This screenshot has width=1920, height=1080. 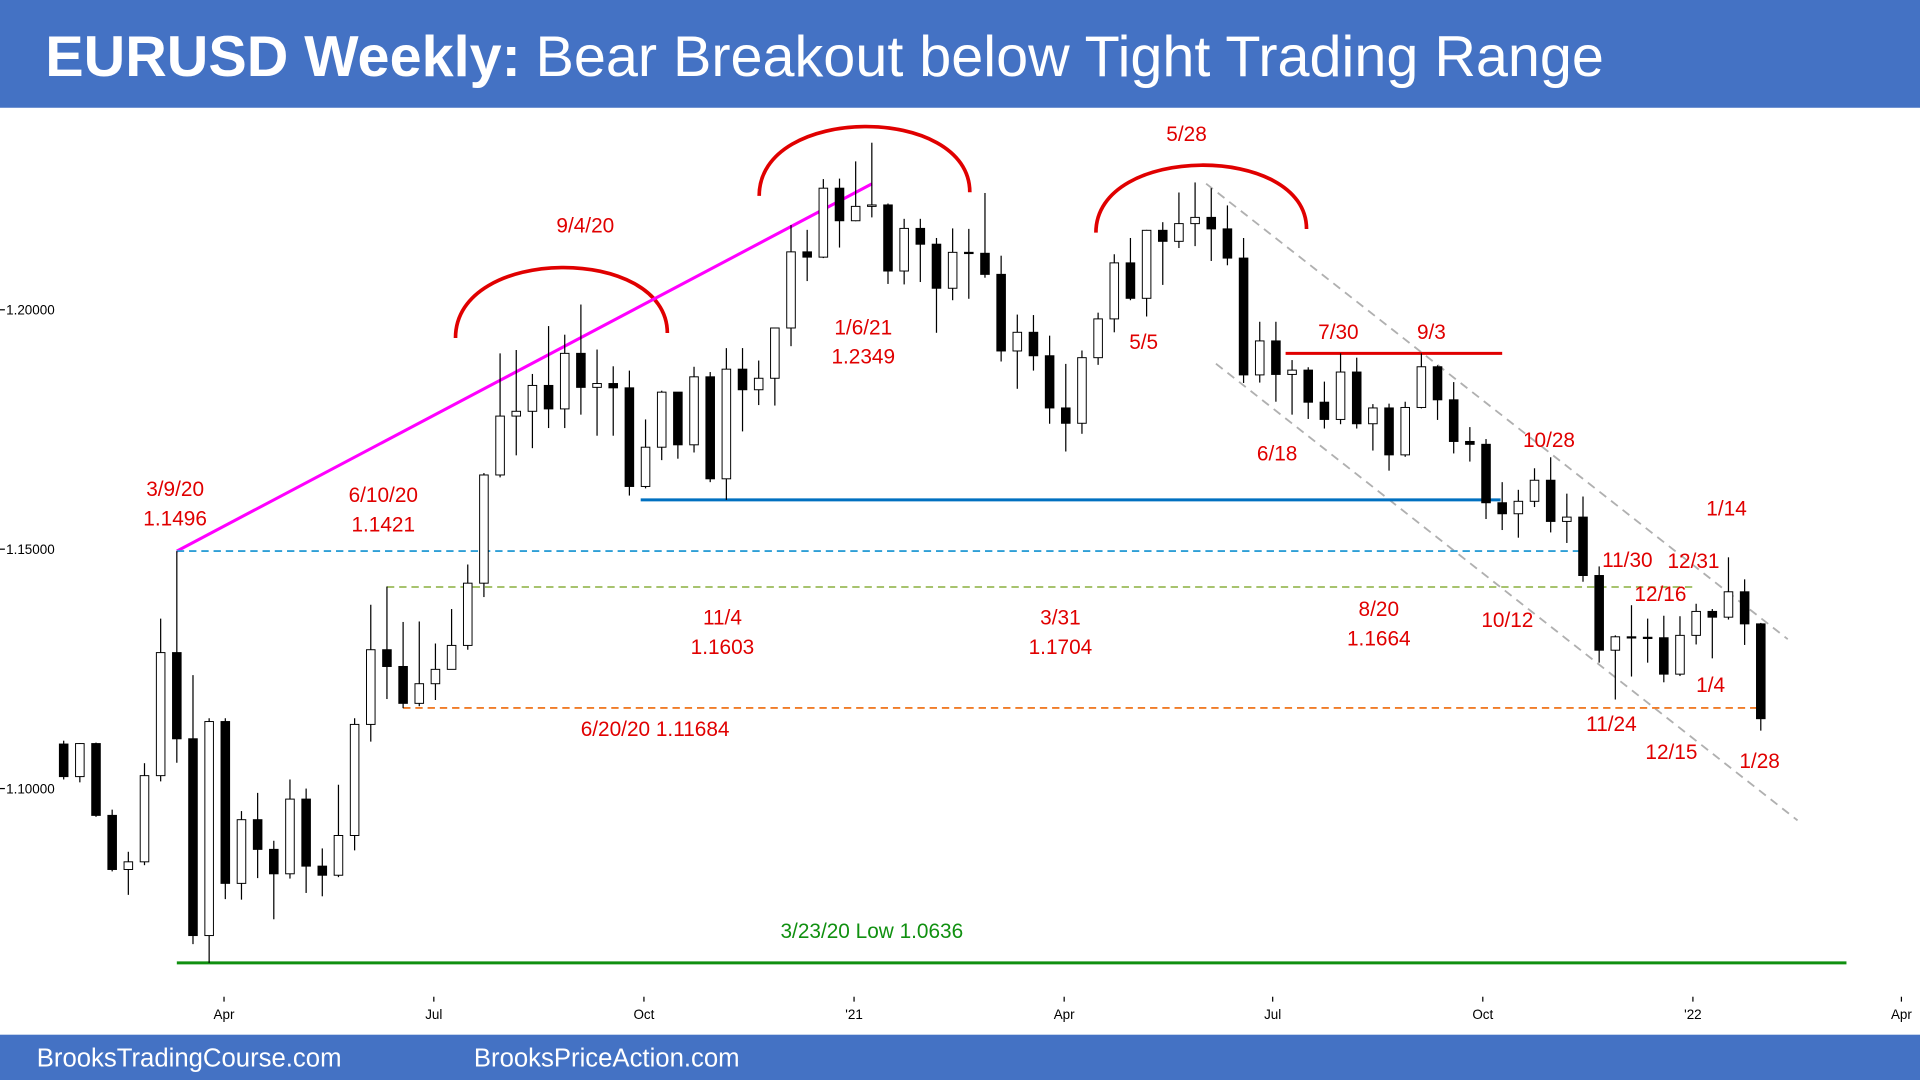 What do you see at coordinates (1549, 440) in the screenshot?
I see `annotation: 10/28` at bounding box center [1549, 440].